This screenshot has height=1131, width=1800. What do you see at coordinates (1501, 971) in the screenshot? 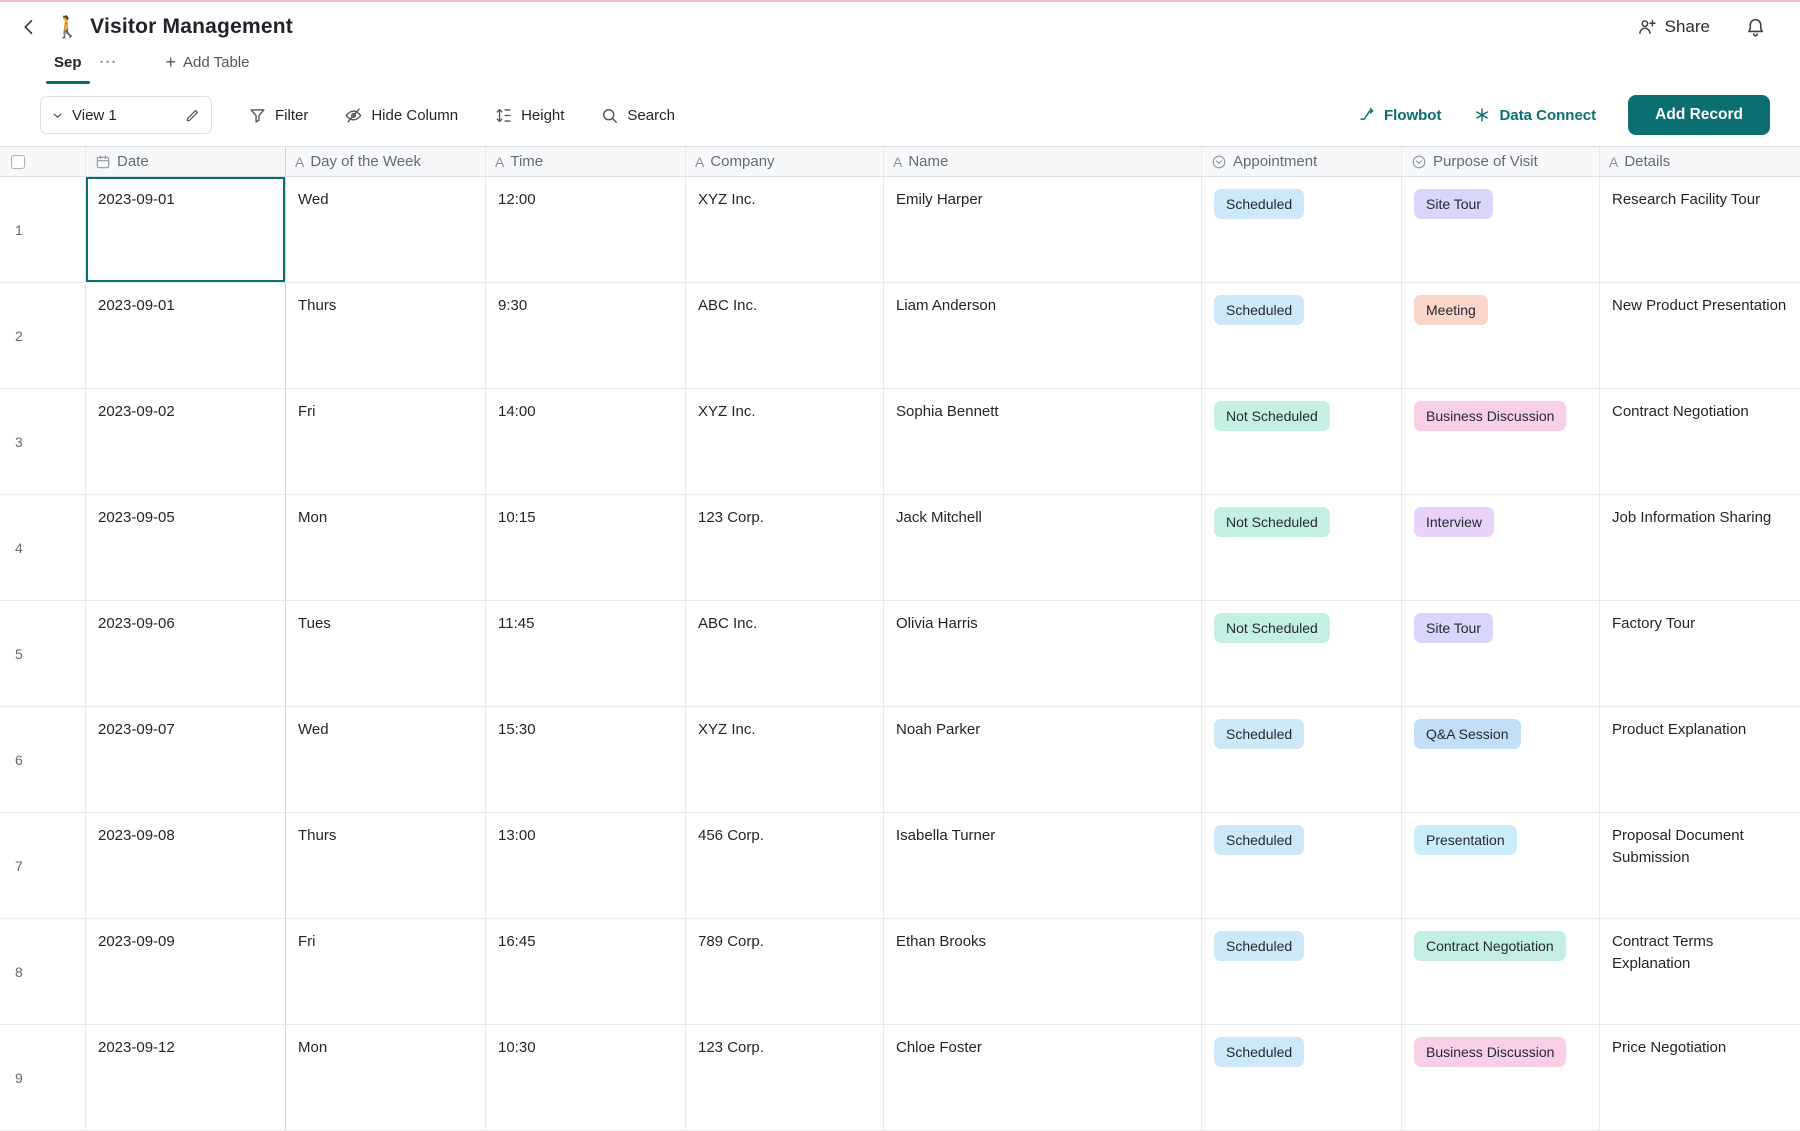
I see `cell-purpose: Contract Negotiation` at bounding box center [1501, 971].